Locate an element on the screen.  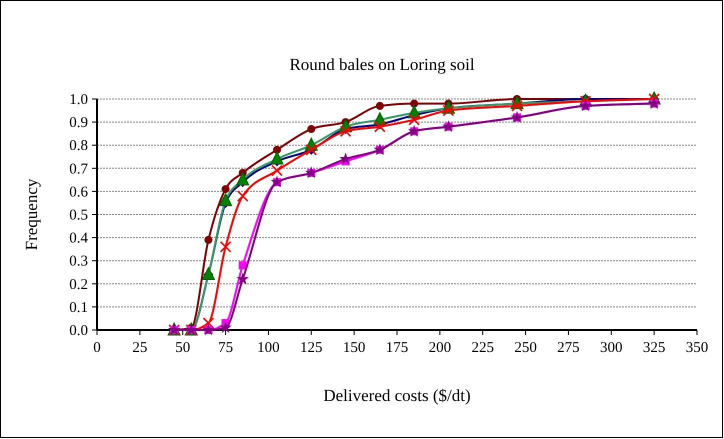
x-tick-label: 175 is located at coordinates (397, 348).